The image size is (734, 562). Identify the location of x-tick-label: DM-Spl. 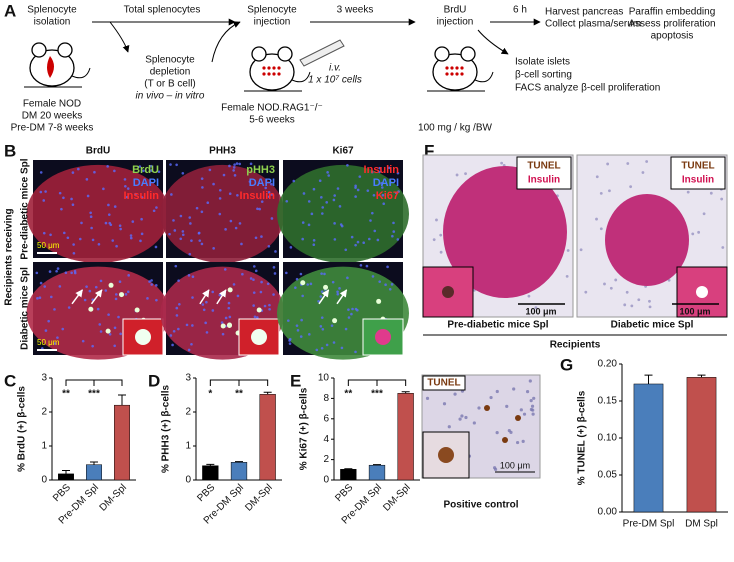
(258, 497).